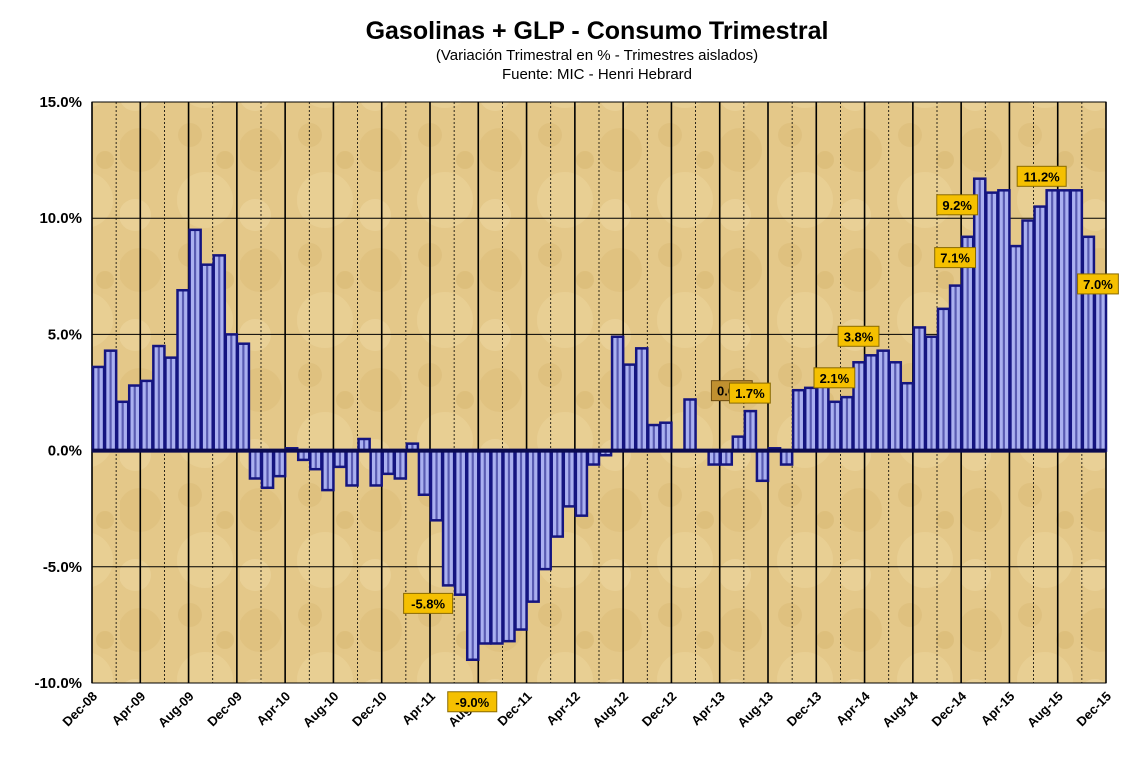  I want to click on x-tick-label: Aug-10, so click(321, 710).